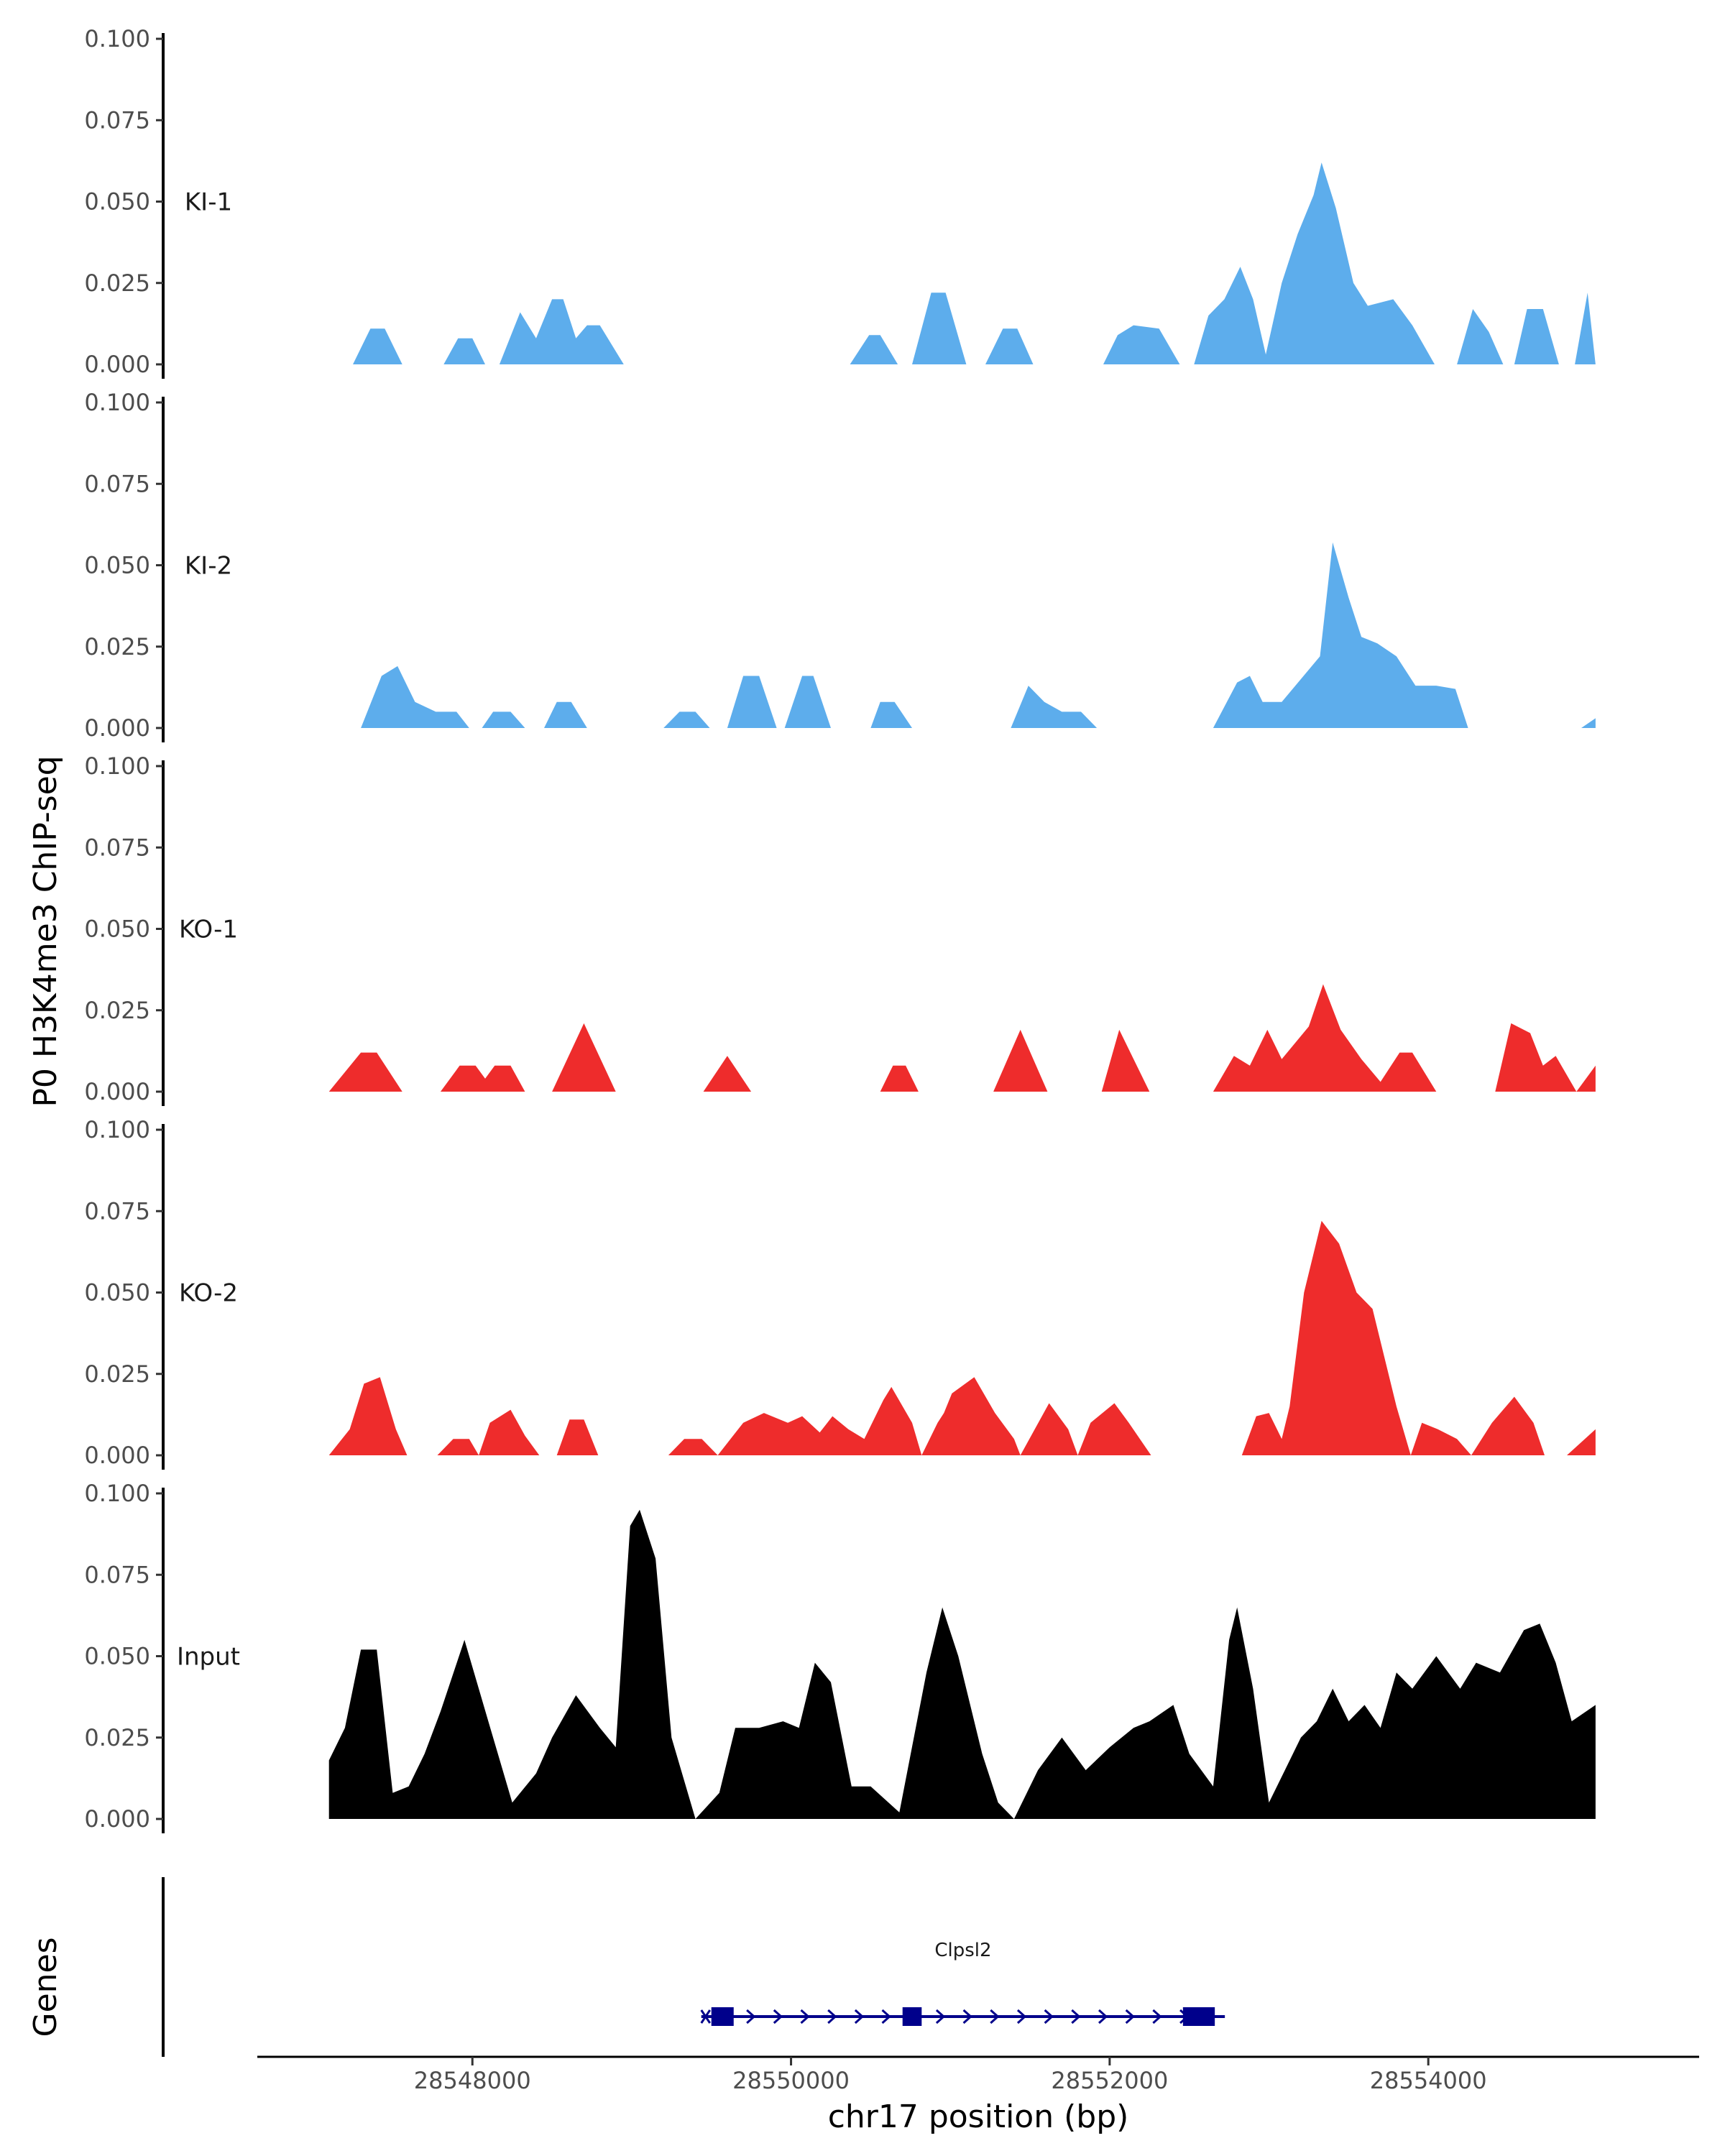 The width and height of the screenshot is (1725, 2156). What do you see at coordinates (1109, 2080) in the screenshot?
I see `x-tick-label: 28552000` at bounding box center [1109, 2080].